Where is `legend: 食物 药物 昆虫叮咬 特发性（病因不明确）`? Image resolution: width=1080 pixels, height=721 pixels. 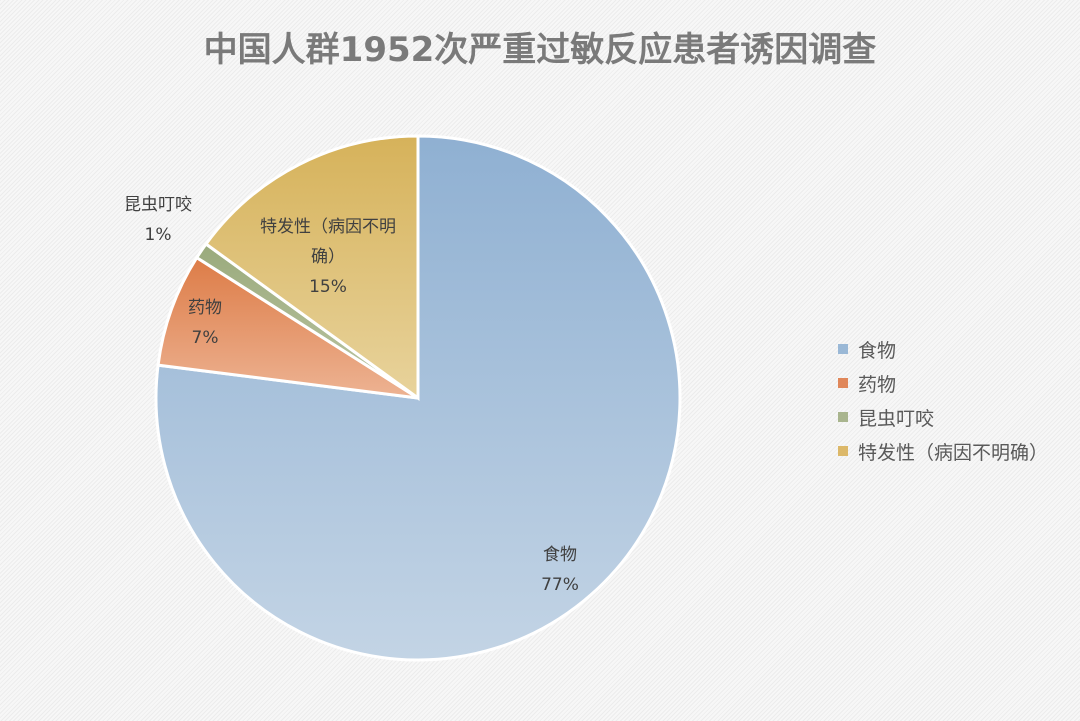
legend: 食物 药物 昆虫叮咬 特发性（病因不明确） is located at coordinates (943, 400).